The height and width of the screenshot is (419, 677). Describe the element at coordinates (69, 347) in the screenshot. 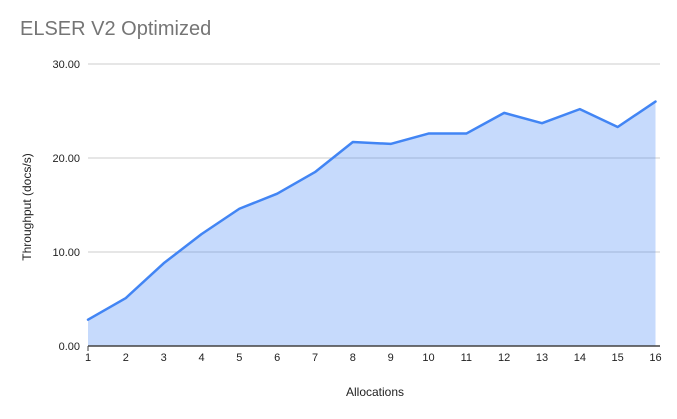

I see `y-tick-label: 0.00` at that location.